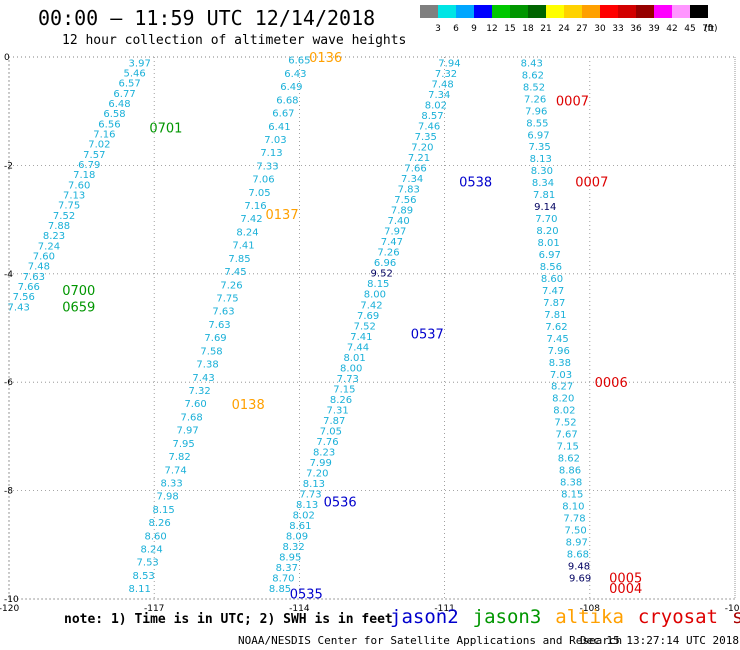 Image resolution: width=740 pixels, height=650 pixels. I want to click on wave-height-value: 7.60, so click(44, 257).